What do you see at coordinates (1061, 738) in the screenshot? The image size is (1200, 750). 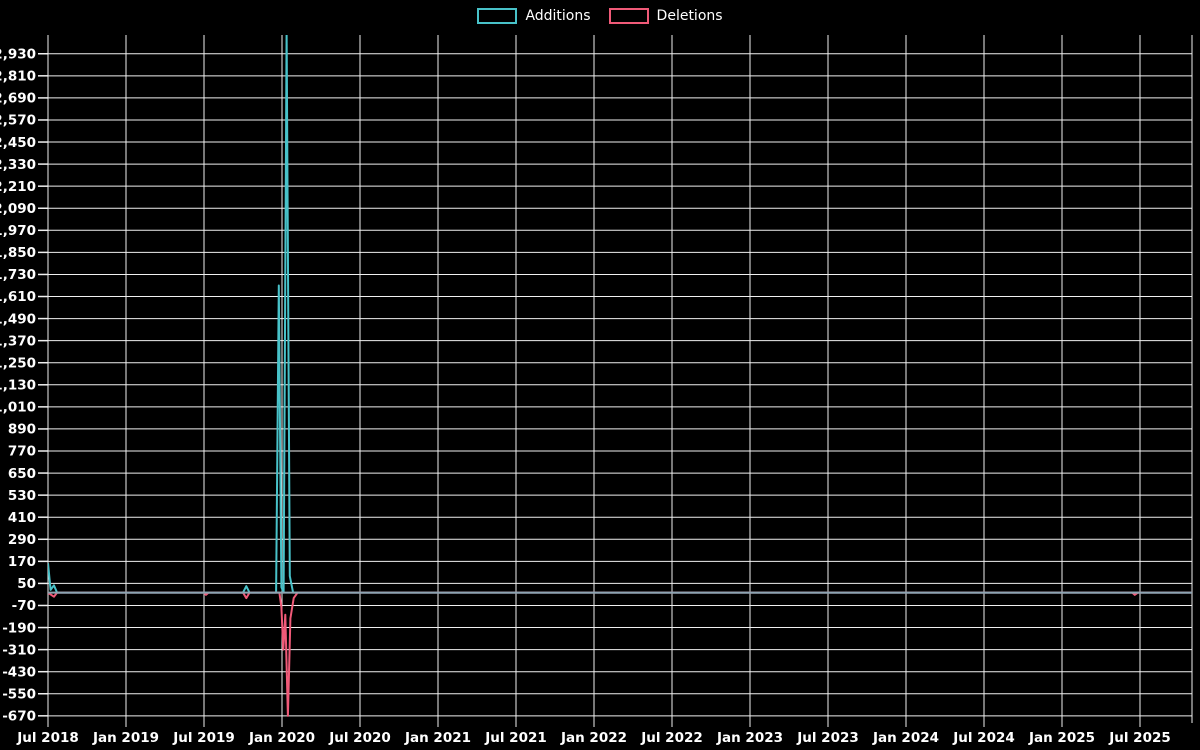 I see `x-tick-label: Jan 2025` at bounding box center [1061, 738].